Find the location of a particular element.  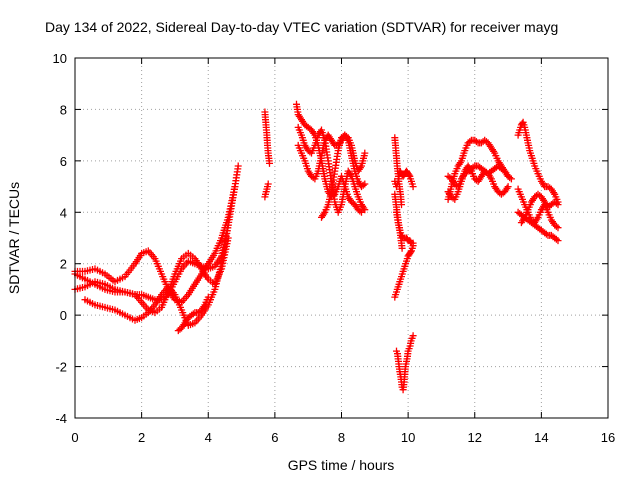

series-track-x is located at coordinates (539, 208).